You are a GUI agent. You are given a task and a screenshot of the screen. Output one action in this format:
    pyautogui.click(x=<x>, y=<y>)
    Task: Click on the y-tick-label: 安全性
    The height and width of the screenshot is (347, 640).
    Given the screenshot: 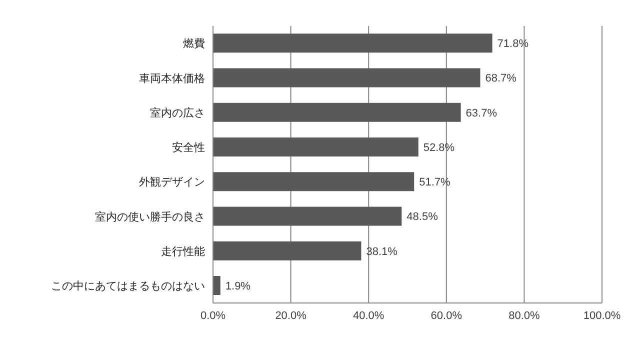 What is the action you would take?
    pyautogui.click(x=188, y=147)
    